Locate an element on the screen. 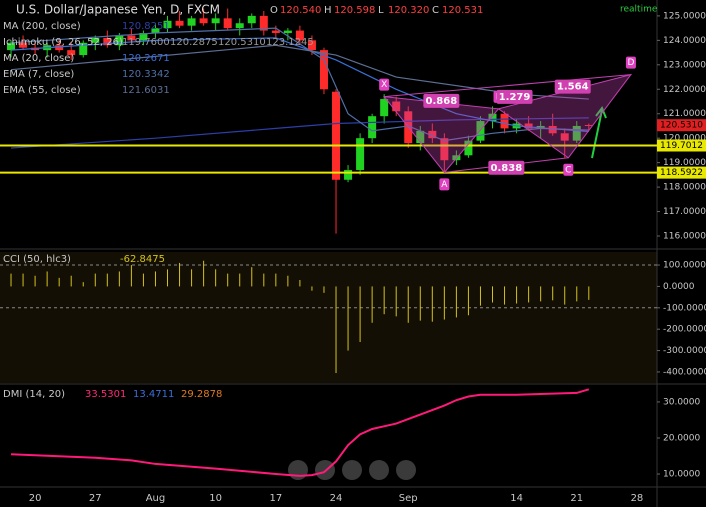  indicator-readout: 120.5310 is located at coordinates (242, 42).